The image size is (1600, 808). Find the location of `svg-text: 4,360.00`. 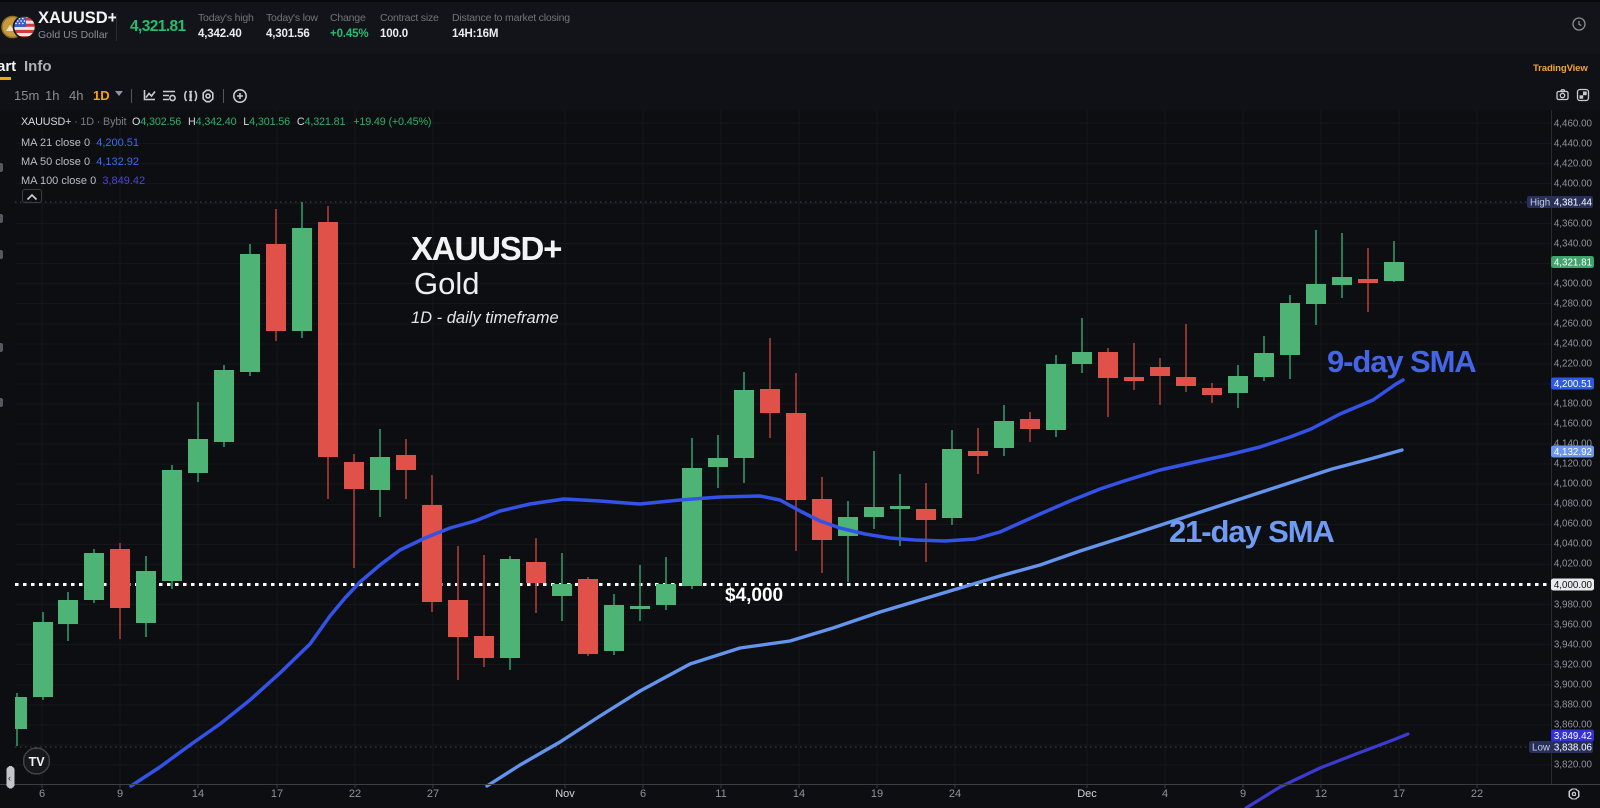

svg-text: 4,360.00 is located at coordinates (1573, 224).